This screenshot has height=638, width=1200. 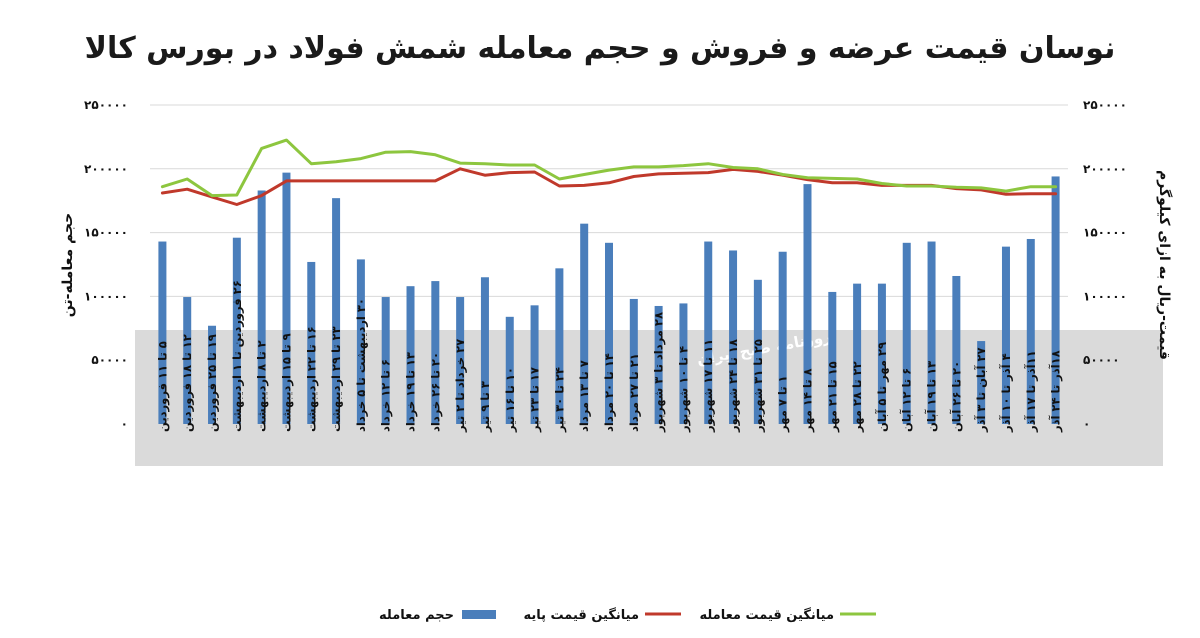 What do you see at coordinates (1101, 360) in the screenshot?
I see `y-tick-right: ۵۰۰۰۰` at bounding box center [1101, 360].